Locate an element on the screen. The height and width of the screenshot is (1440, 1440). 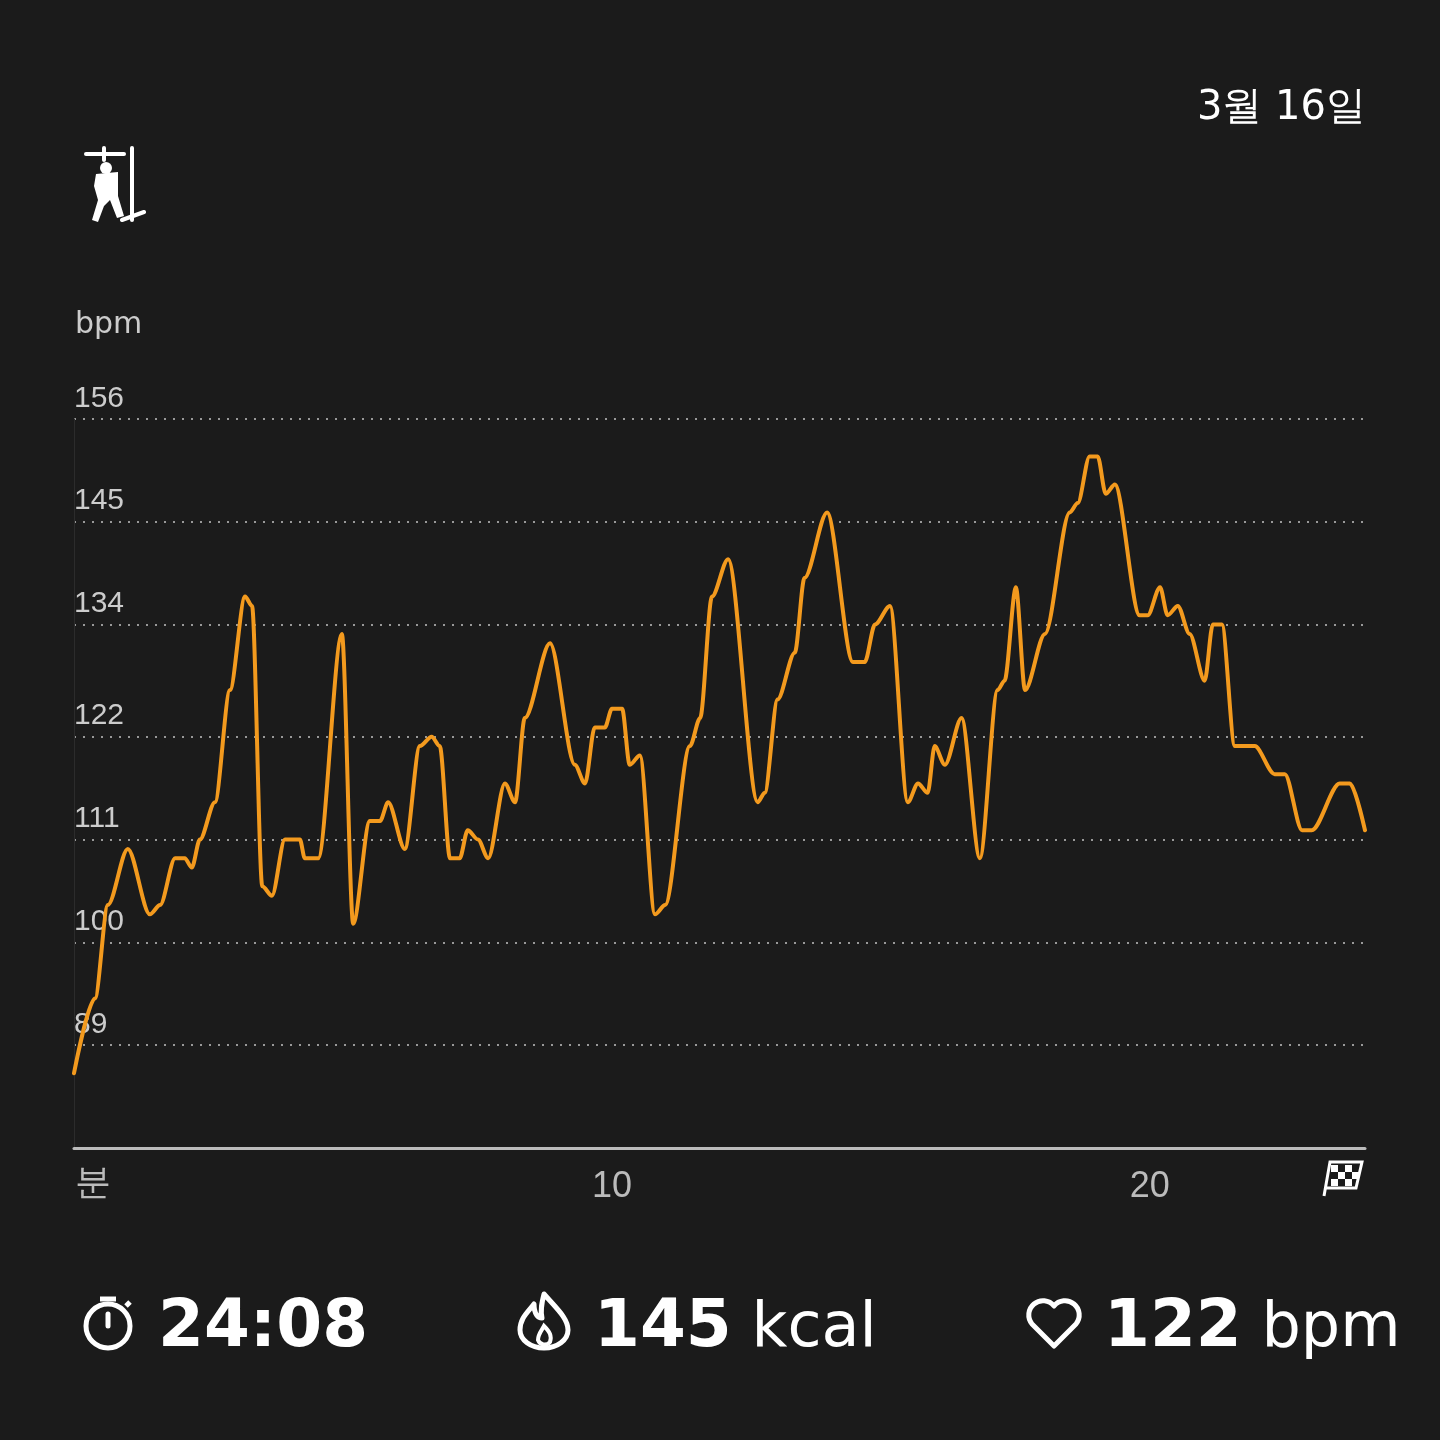
text: 3월 16일 is located at coordinates (1281, 105).